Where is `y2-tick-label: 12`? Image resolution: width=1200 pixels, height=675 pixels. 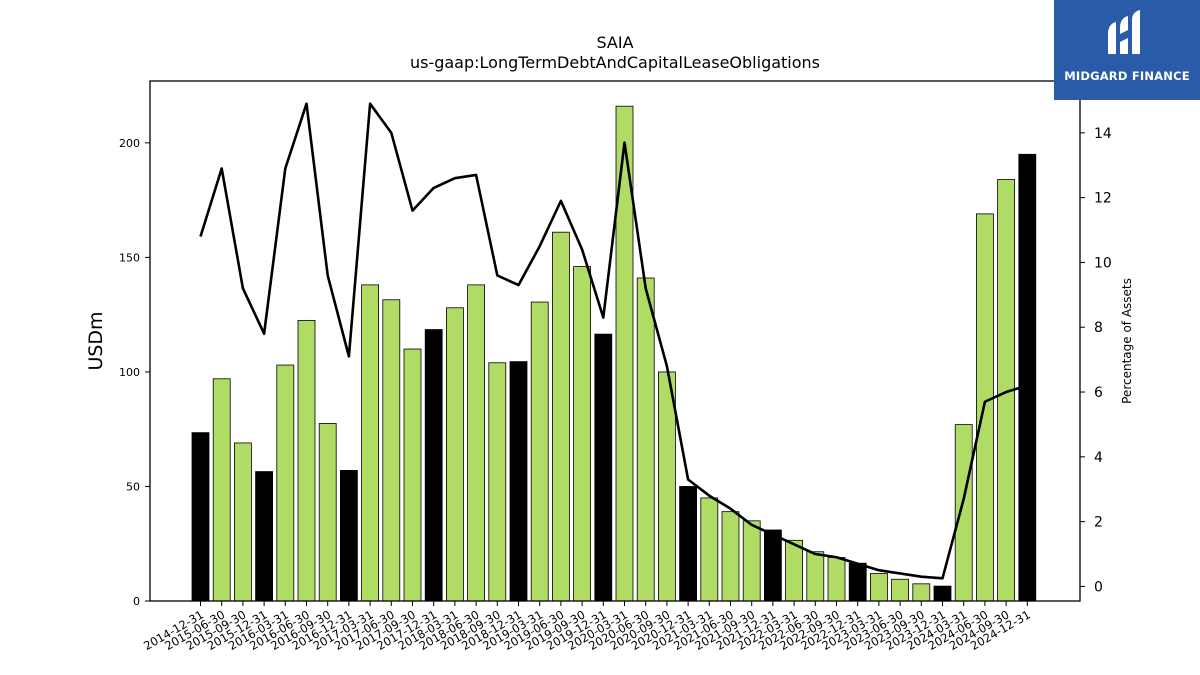
y2-tick-label: 12 is located at coordinates (1103, 199).